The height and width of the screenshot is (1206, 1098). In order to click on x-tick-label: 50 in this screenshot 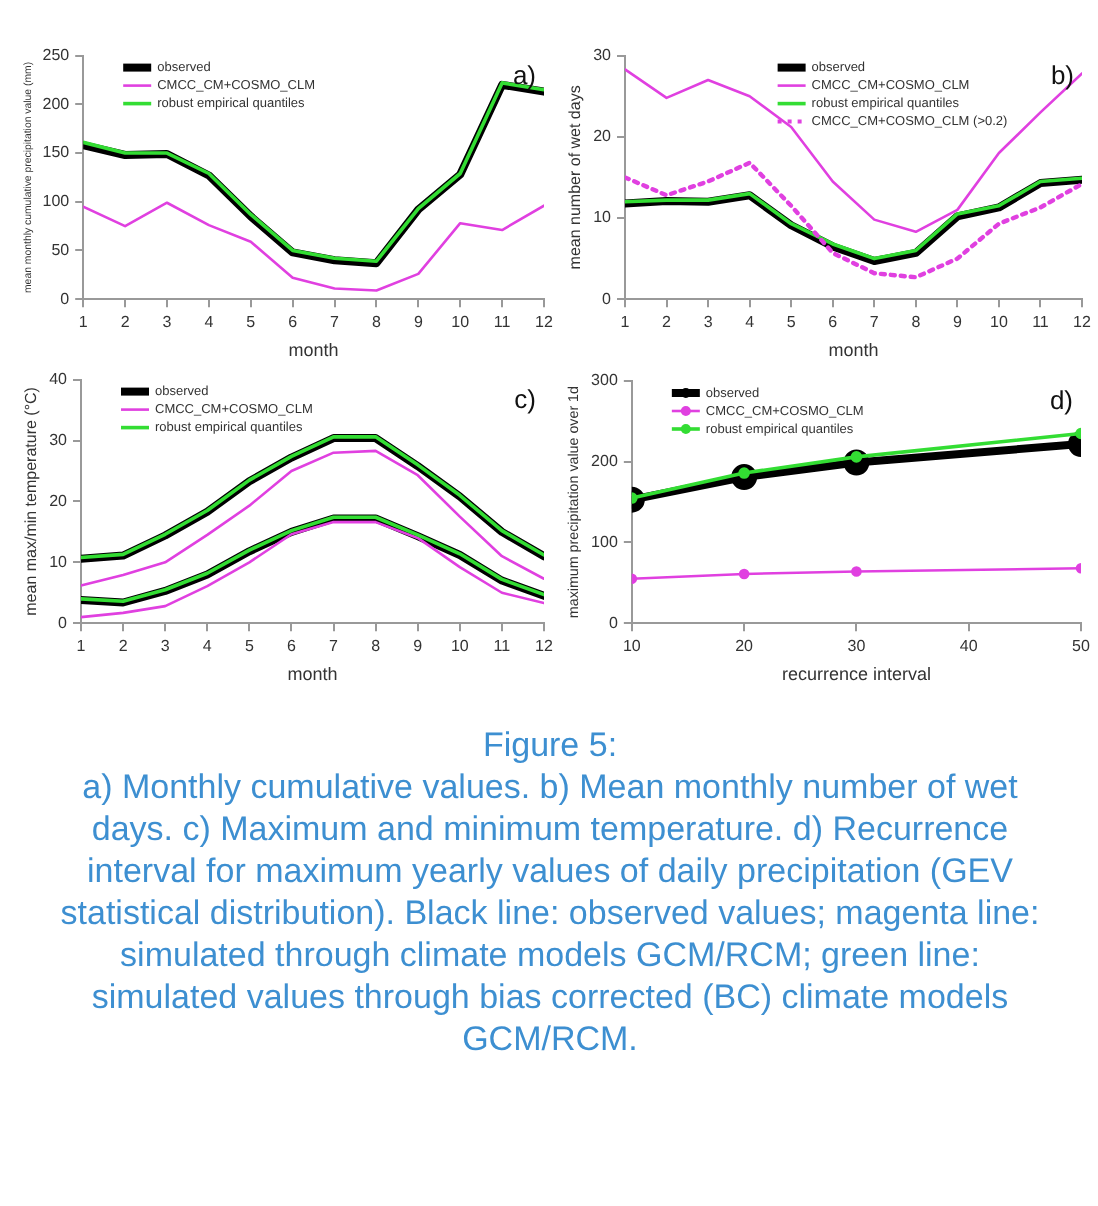, I will do `click(1081, 646)`.